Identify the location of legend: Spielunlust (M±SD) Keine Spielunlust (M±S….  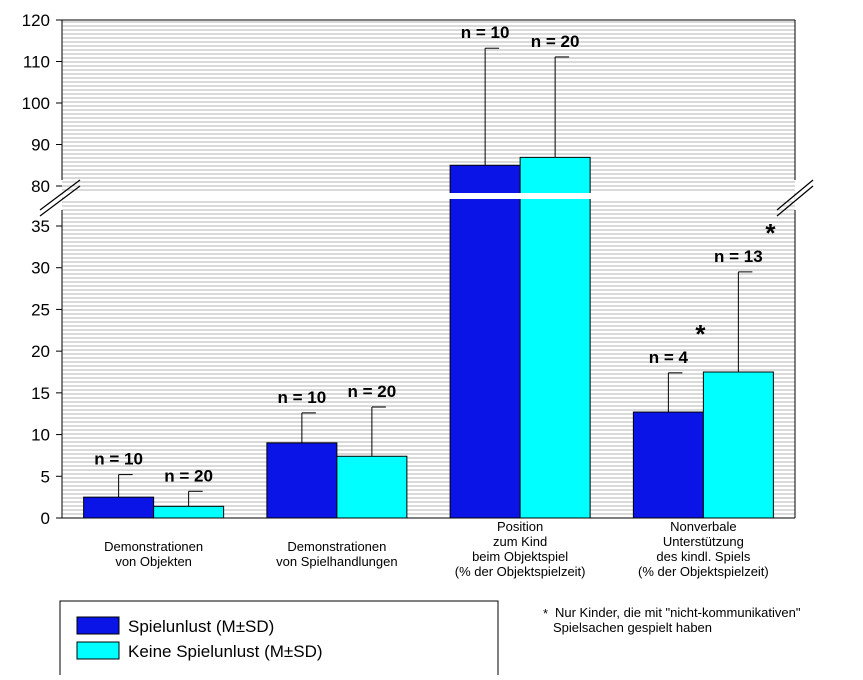
(279, 640).